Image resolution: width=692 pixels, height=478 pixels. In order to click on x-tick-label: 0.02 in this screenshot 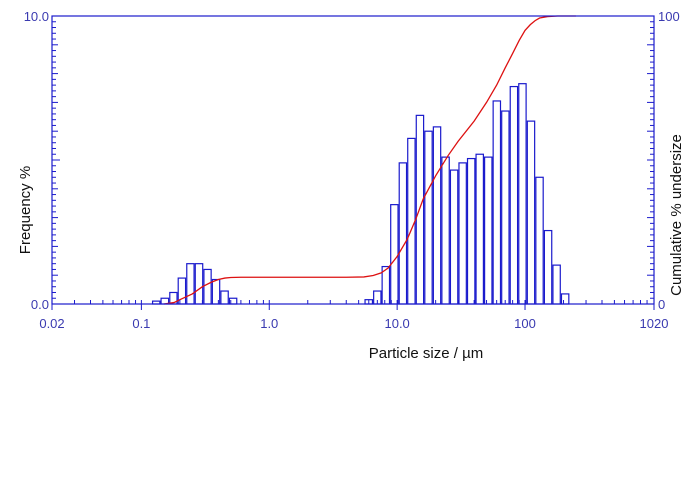, I will do `click(51, 323)`.